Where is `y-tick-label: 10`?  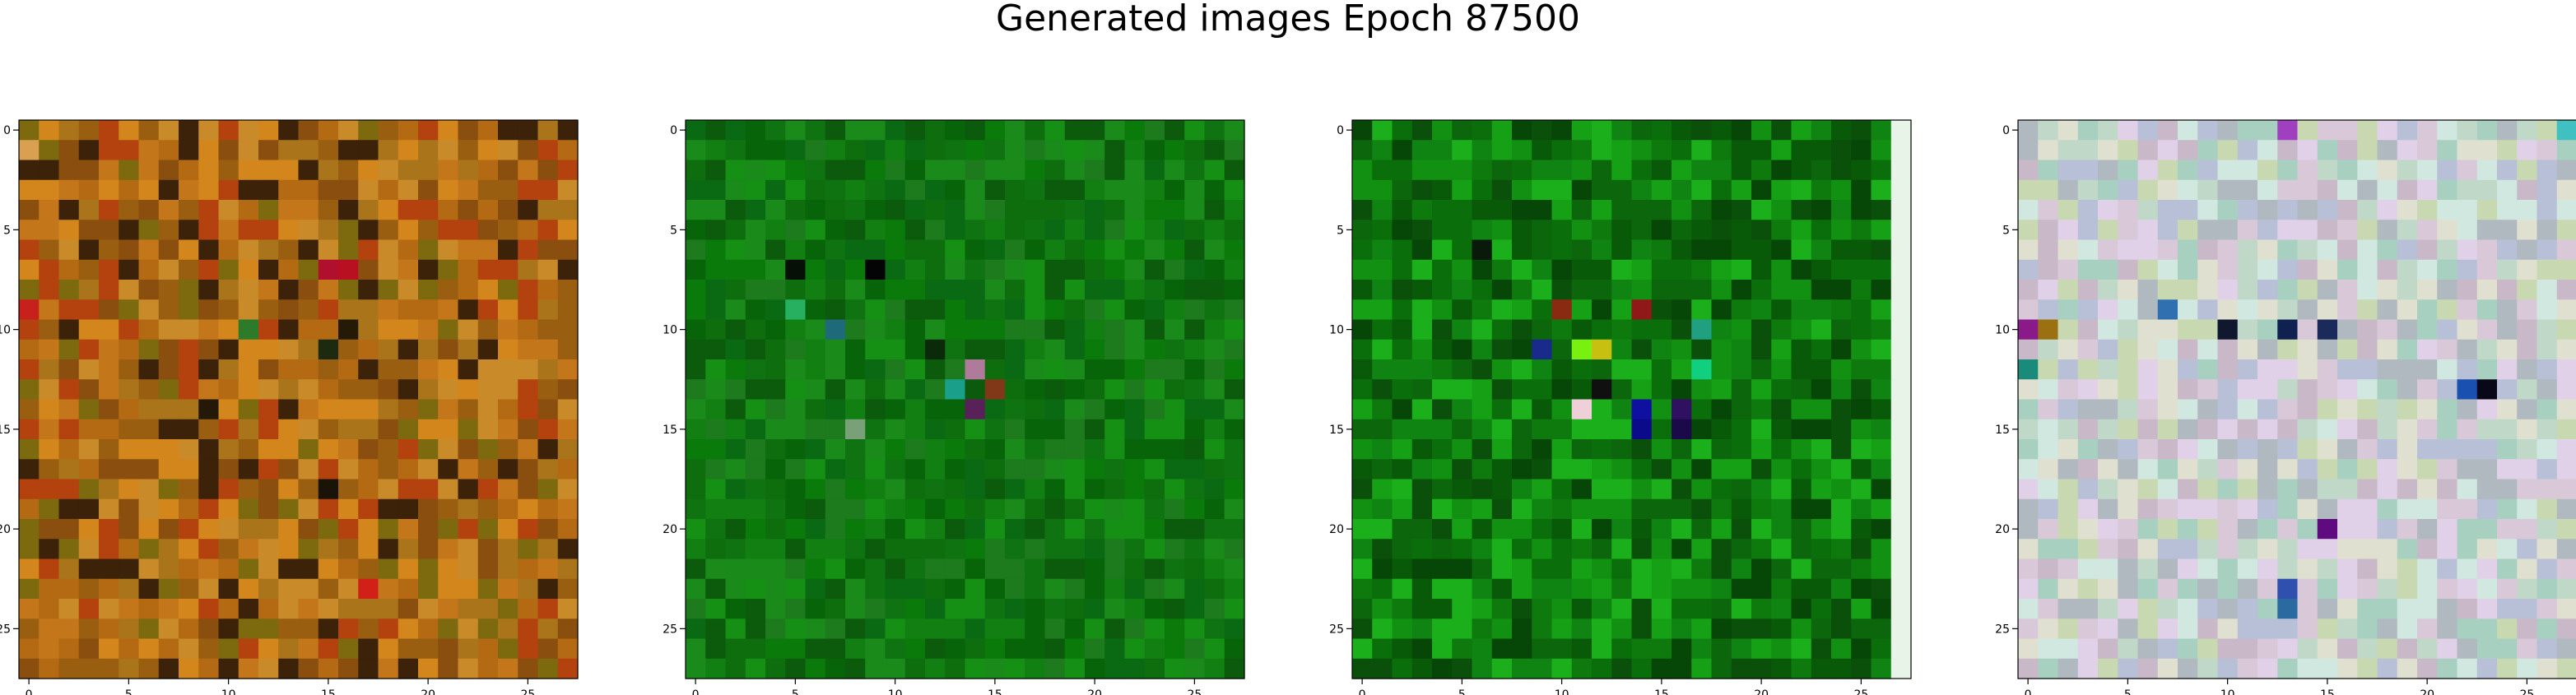 y-tick-label: 10 is located at coordinates (2002, 330).